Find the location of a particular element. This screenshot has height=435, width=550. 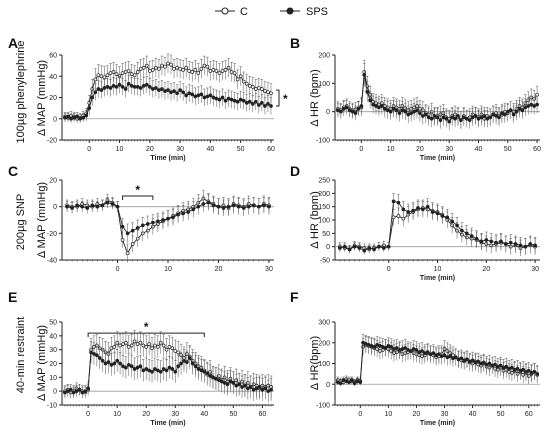

y-tick-label: 60 is located at coordinates (53, 56).